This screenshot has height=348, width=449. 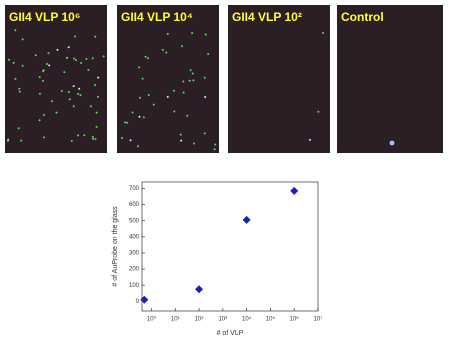 I want to click on panel-label: GII4 VLP 10², so click(x=267, y=17).